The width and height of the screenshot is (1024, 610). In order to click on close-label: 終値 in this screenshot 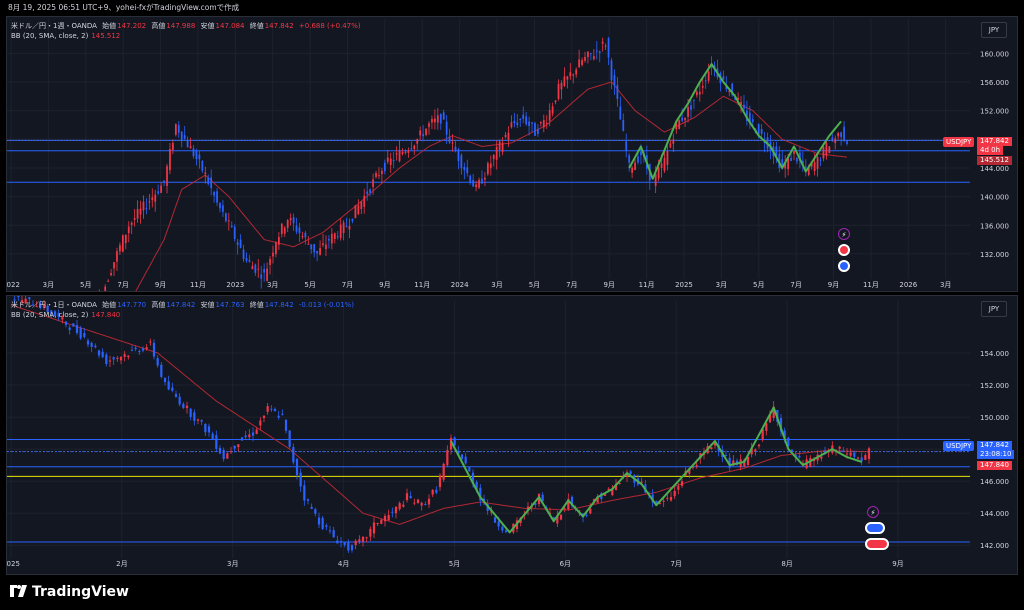, I will do `click(256, 305)`.